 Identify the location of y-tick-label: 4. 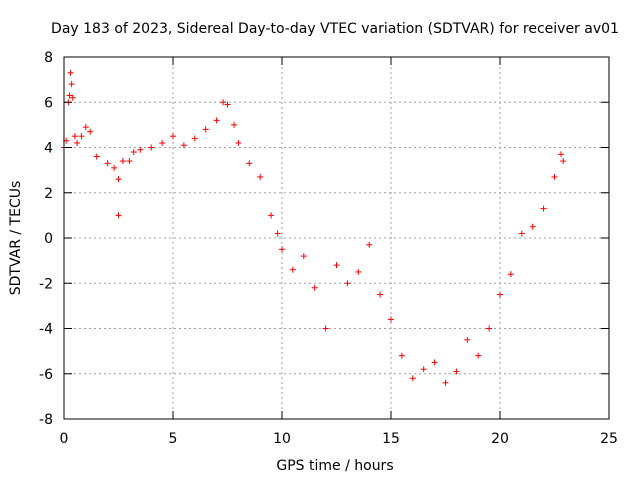
(48, 149).